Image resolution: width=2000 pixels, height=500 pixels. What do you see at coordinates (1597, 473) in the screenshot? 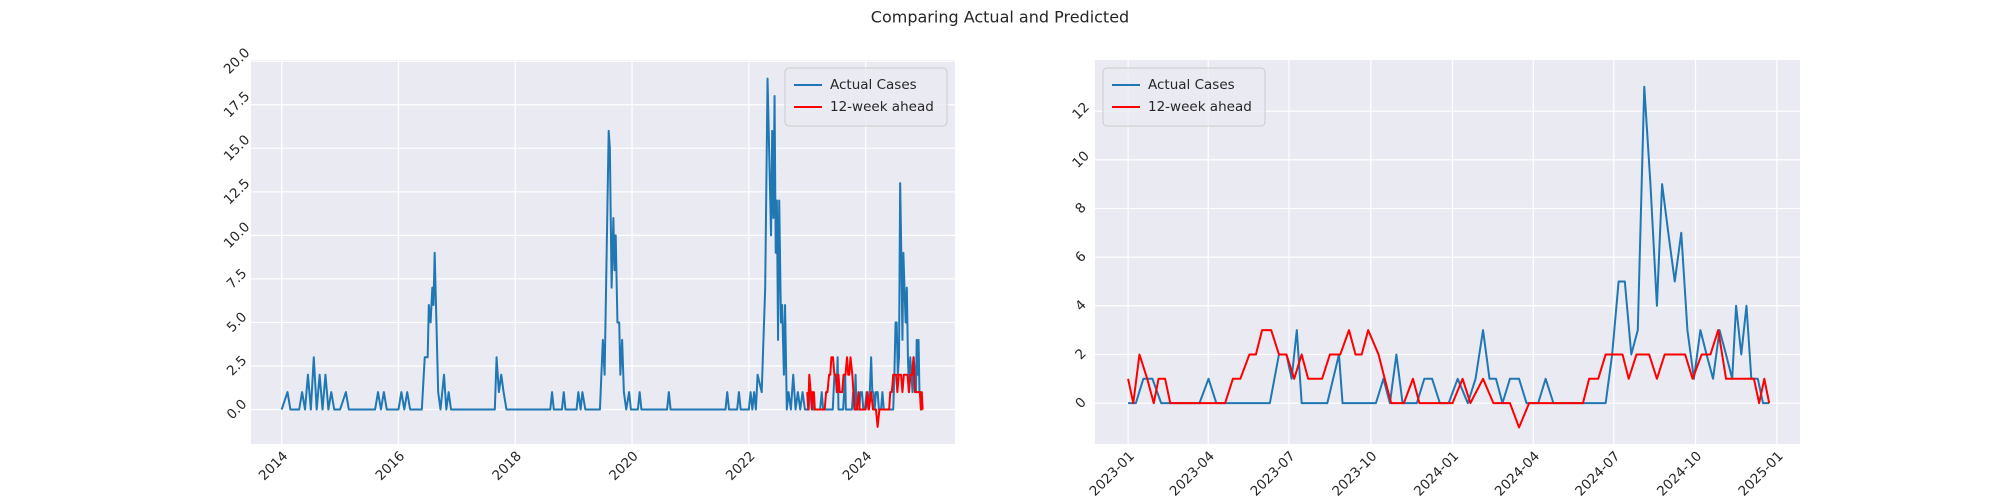
I see `x-tick-label: 2024-07` at bounding box center [1597, 473].